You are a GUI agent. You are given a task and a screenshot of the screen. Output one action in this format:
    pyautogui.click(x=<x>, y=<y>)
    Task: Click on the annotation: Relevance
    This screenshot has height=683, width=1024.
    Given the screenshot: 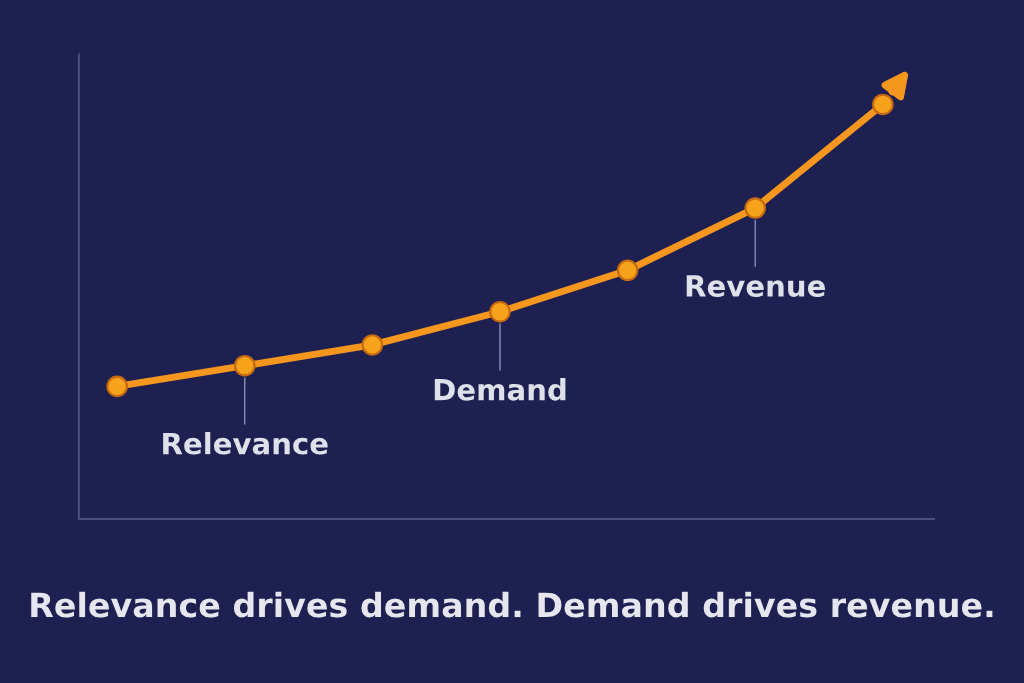 What is the action you would take?
    pyautogui.click(x=245, y=443)
    